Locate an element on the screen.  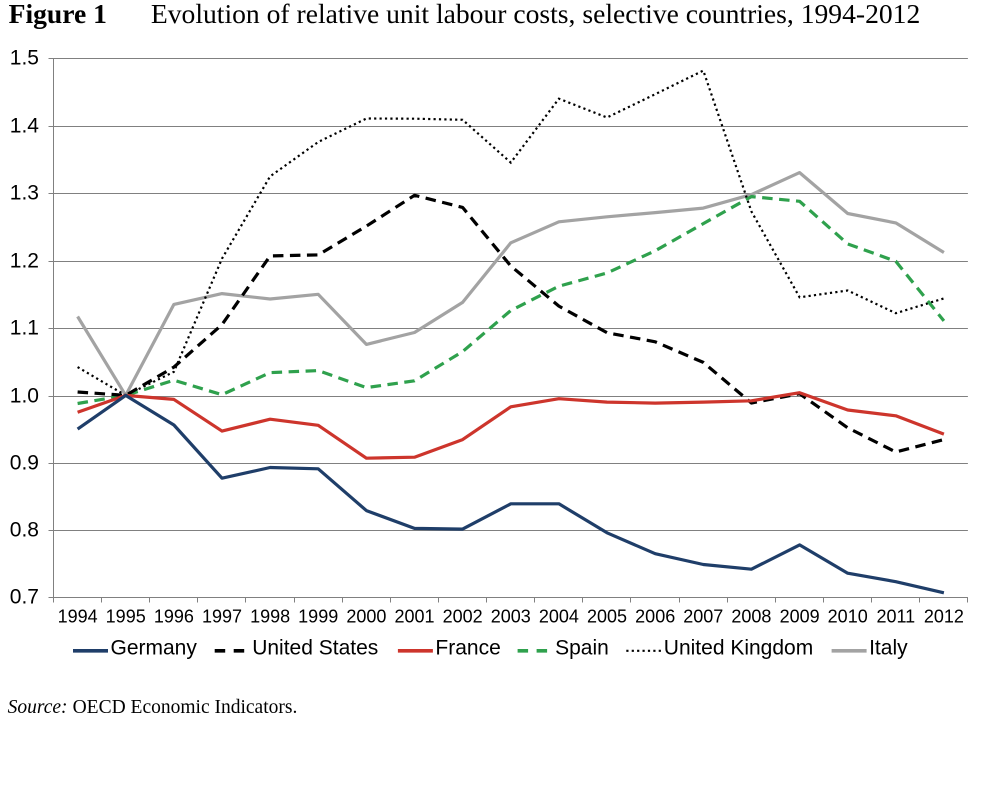
svg-text: 2002 is located at coordinates (463, 616).